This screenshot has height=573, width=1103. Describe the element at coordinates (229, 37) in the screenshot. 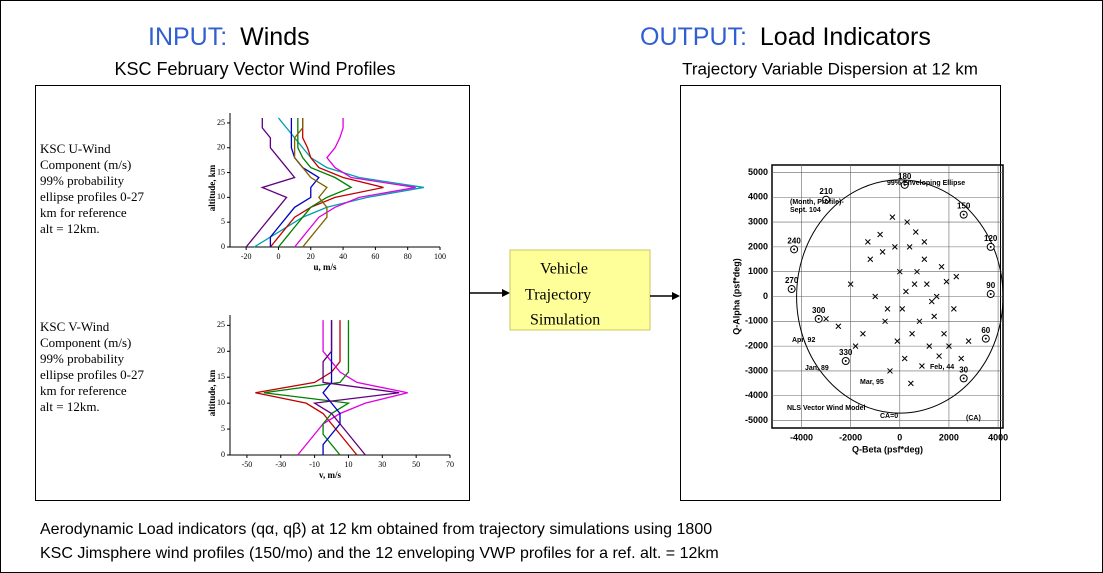

I see `input-heading: INPUT: Winds` at that location.